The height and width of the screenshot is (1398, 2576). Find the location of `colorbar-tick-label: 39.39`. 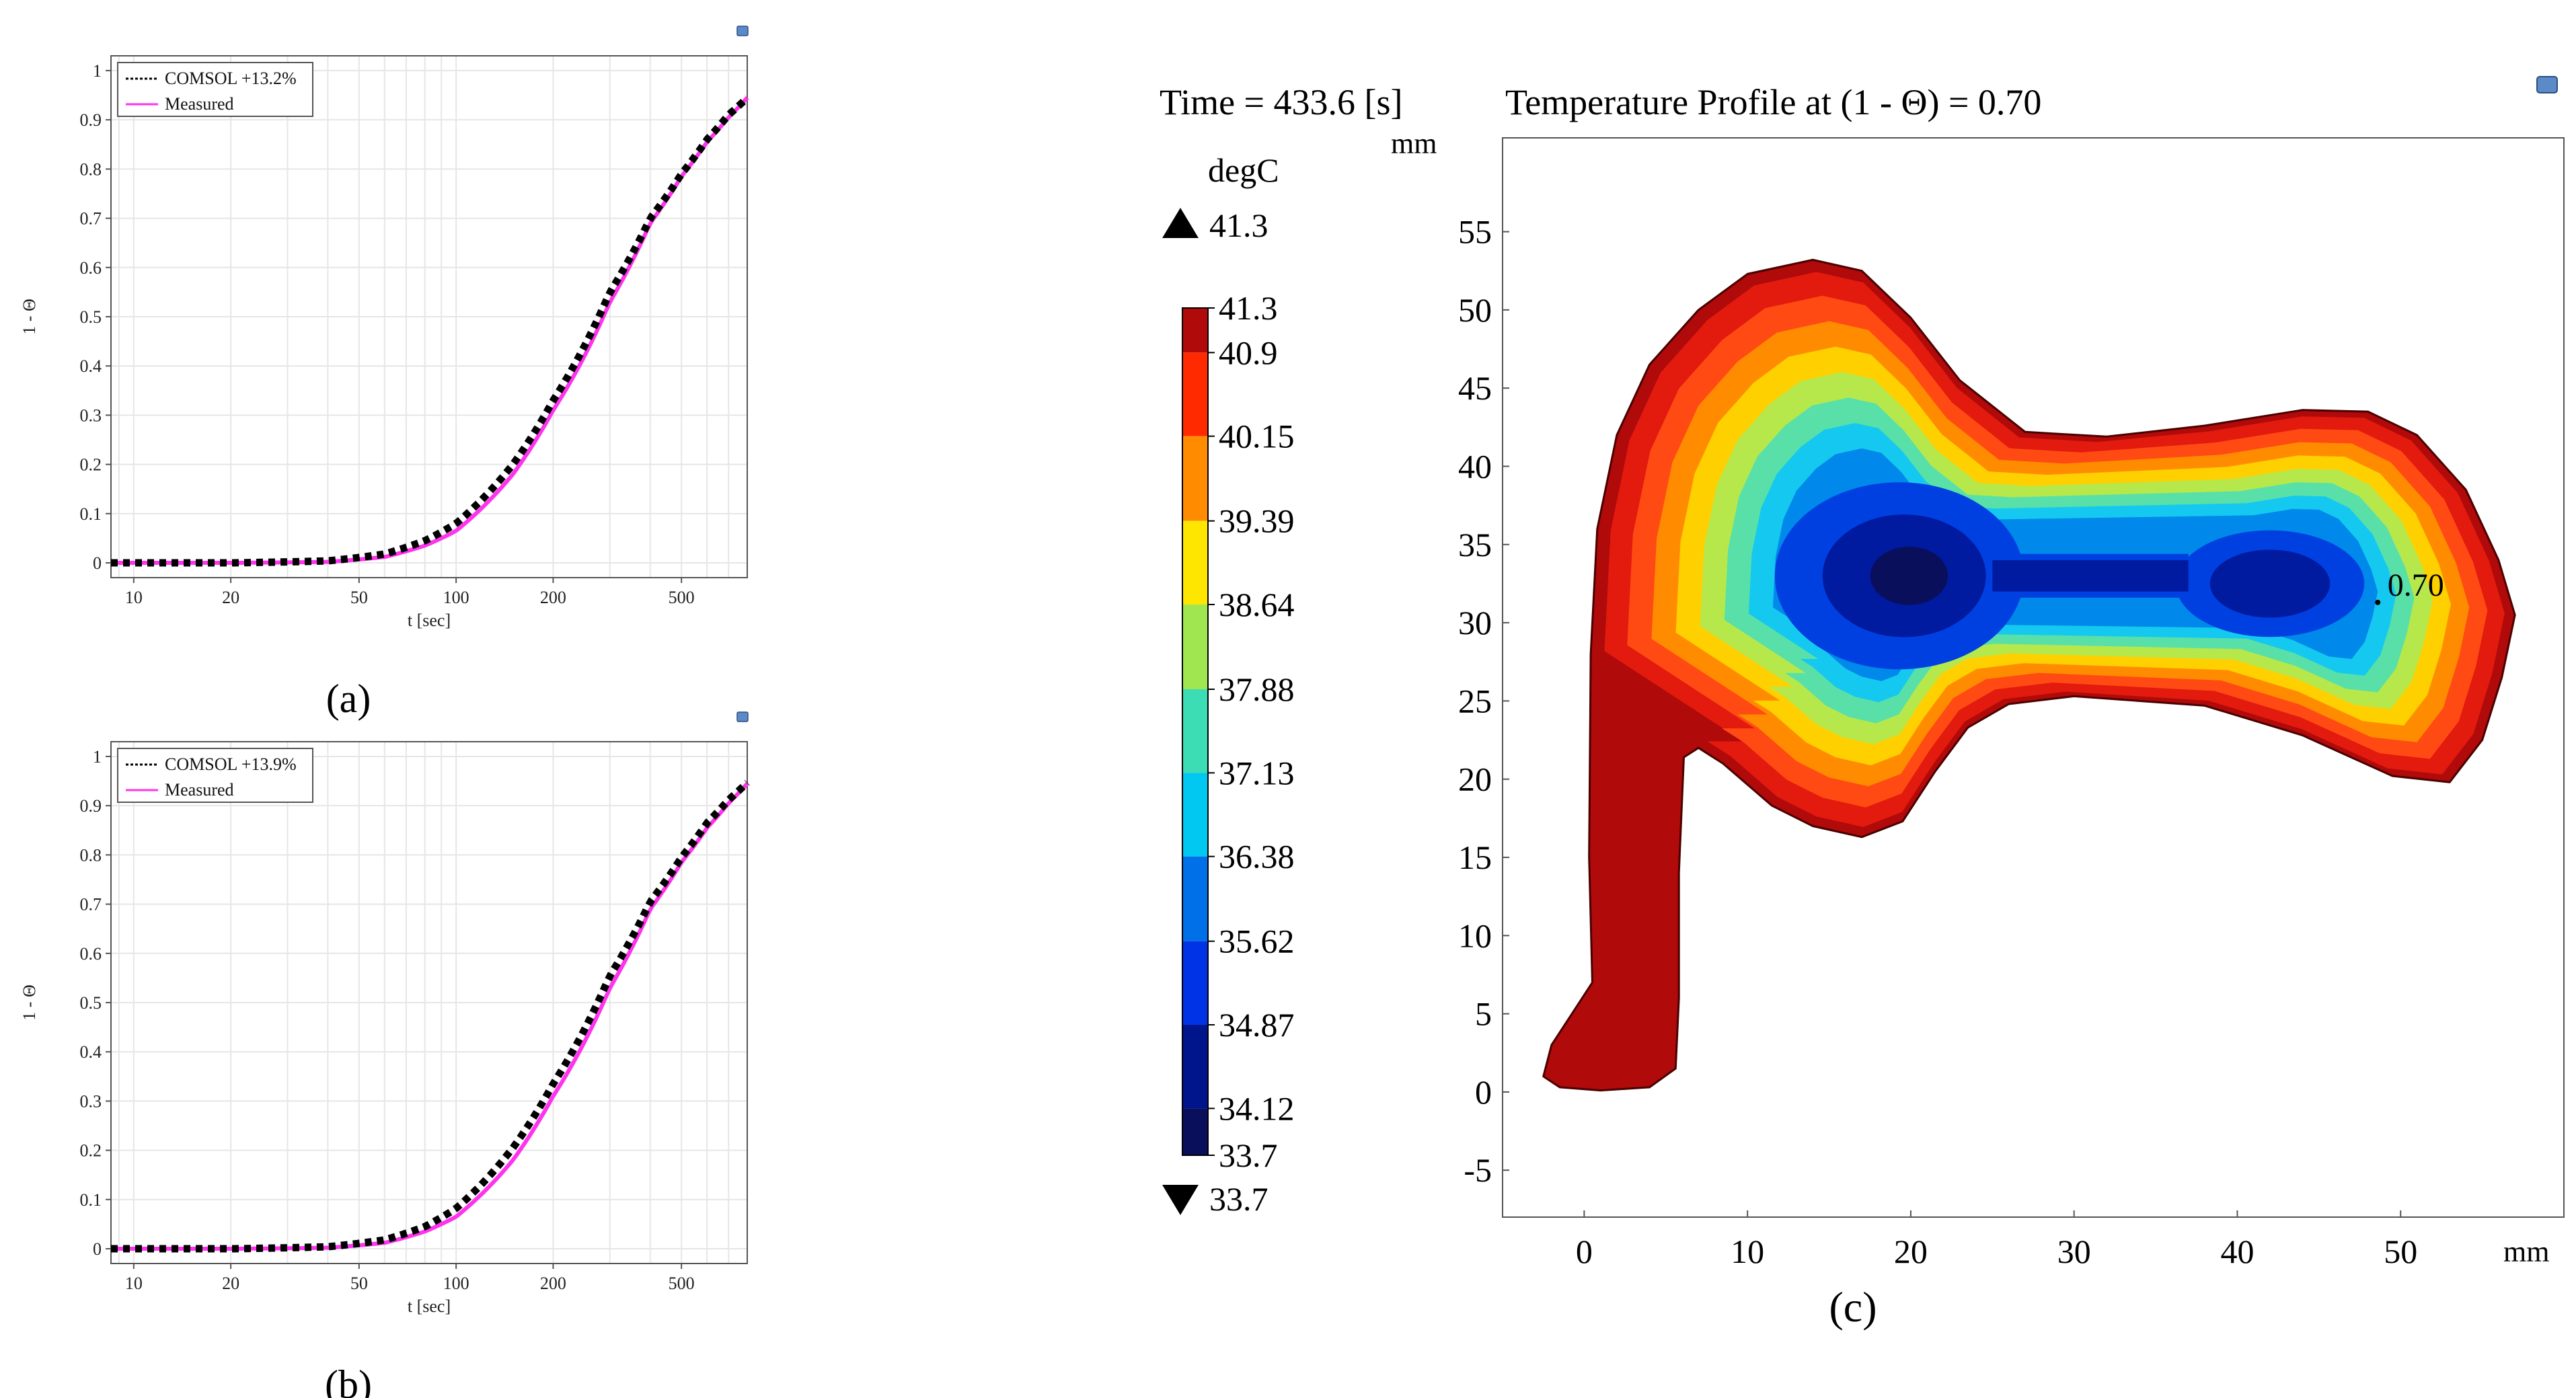

colorbar-tick-label: 39.39 is located at coordinates (1257, 521).